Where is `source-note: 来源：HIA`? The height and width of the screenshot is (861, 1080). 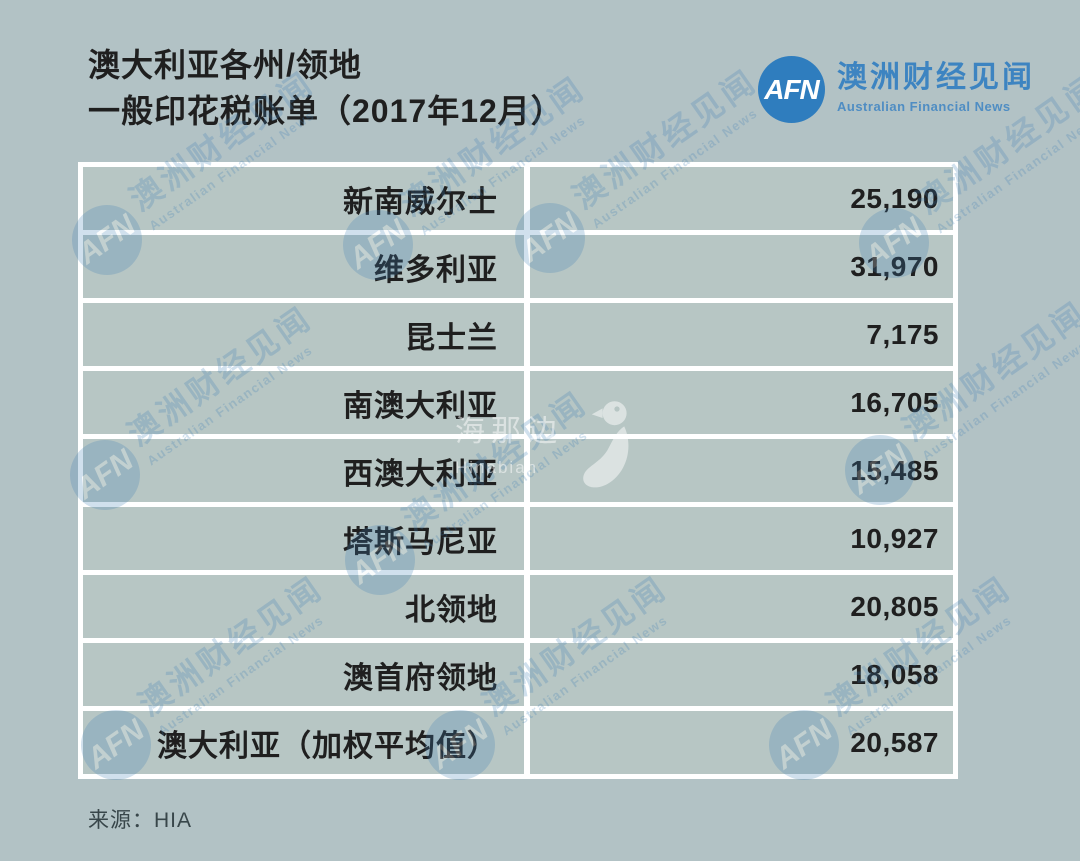 source-note: 来源：HIA is located at coordinates (140, 820).